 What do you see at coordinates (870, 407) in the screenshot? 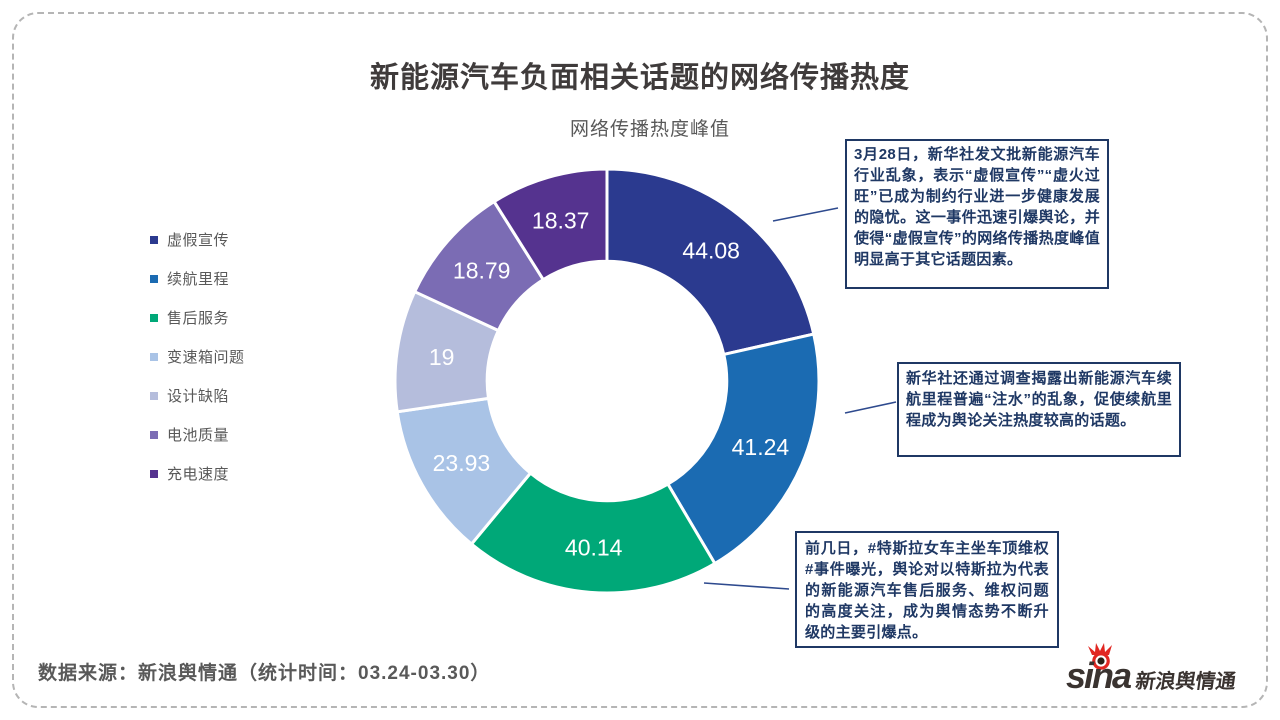
I see `callout-line-middle` at bounding box center [870, 407].